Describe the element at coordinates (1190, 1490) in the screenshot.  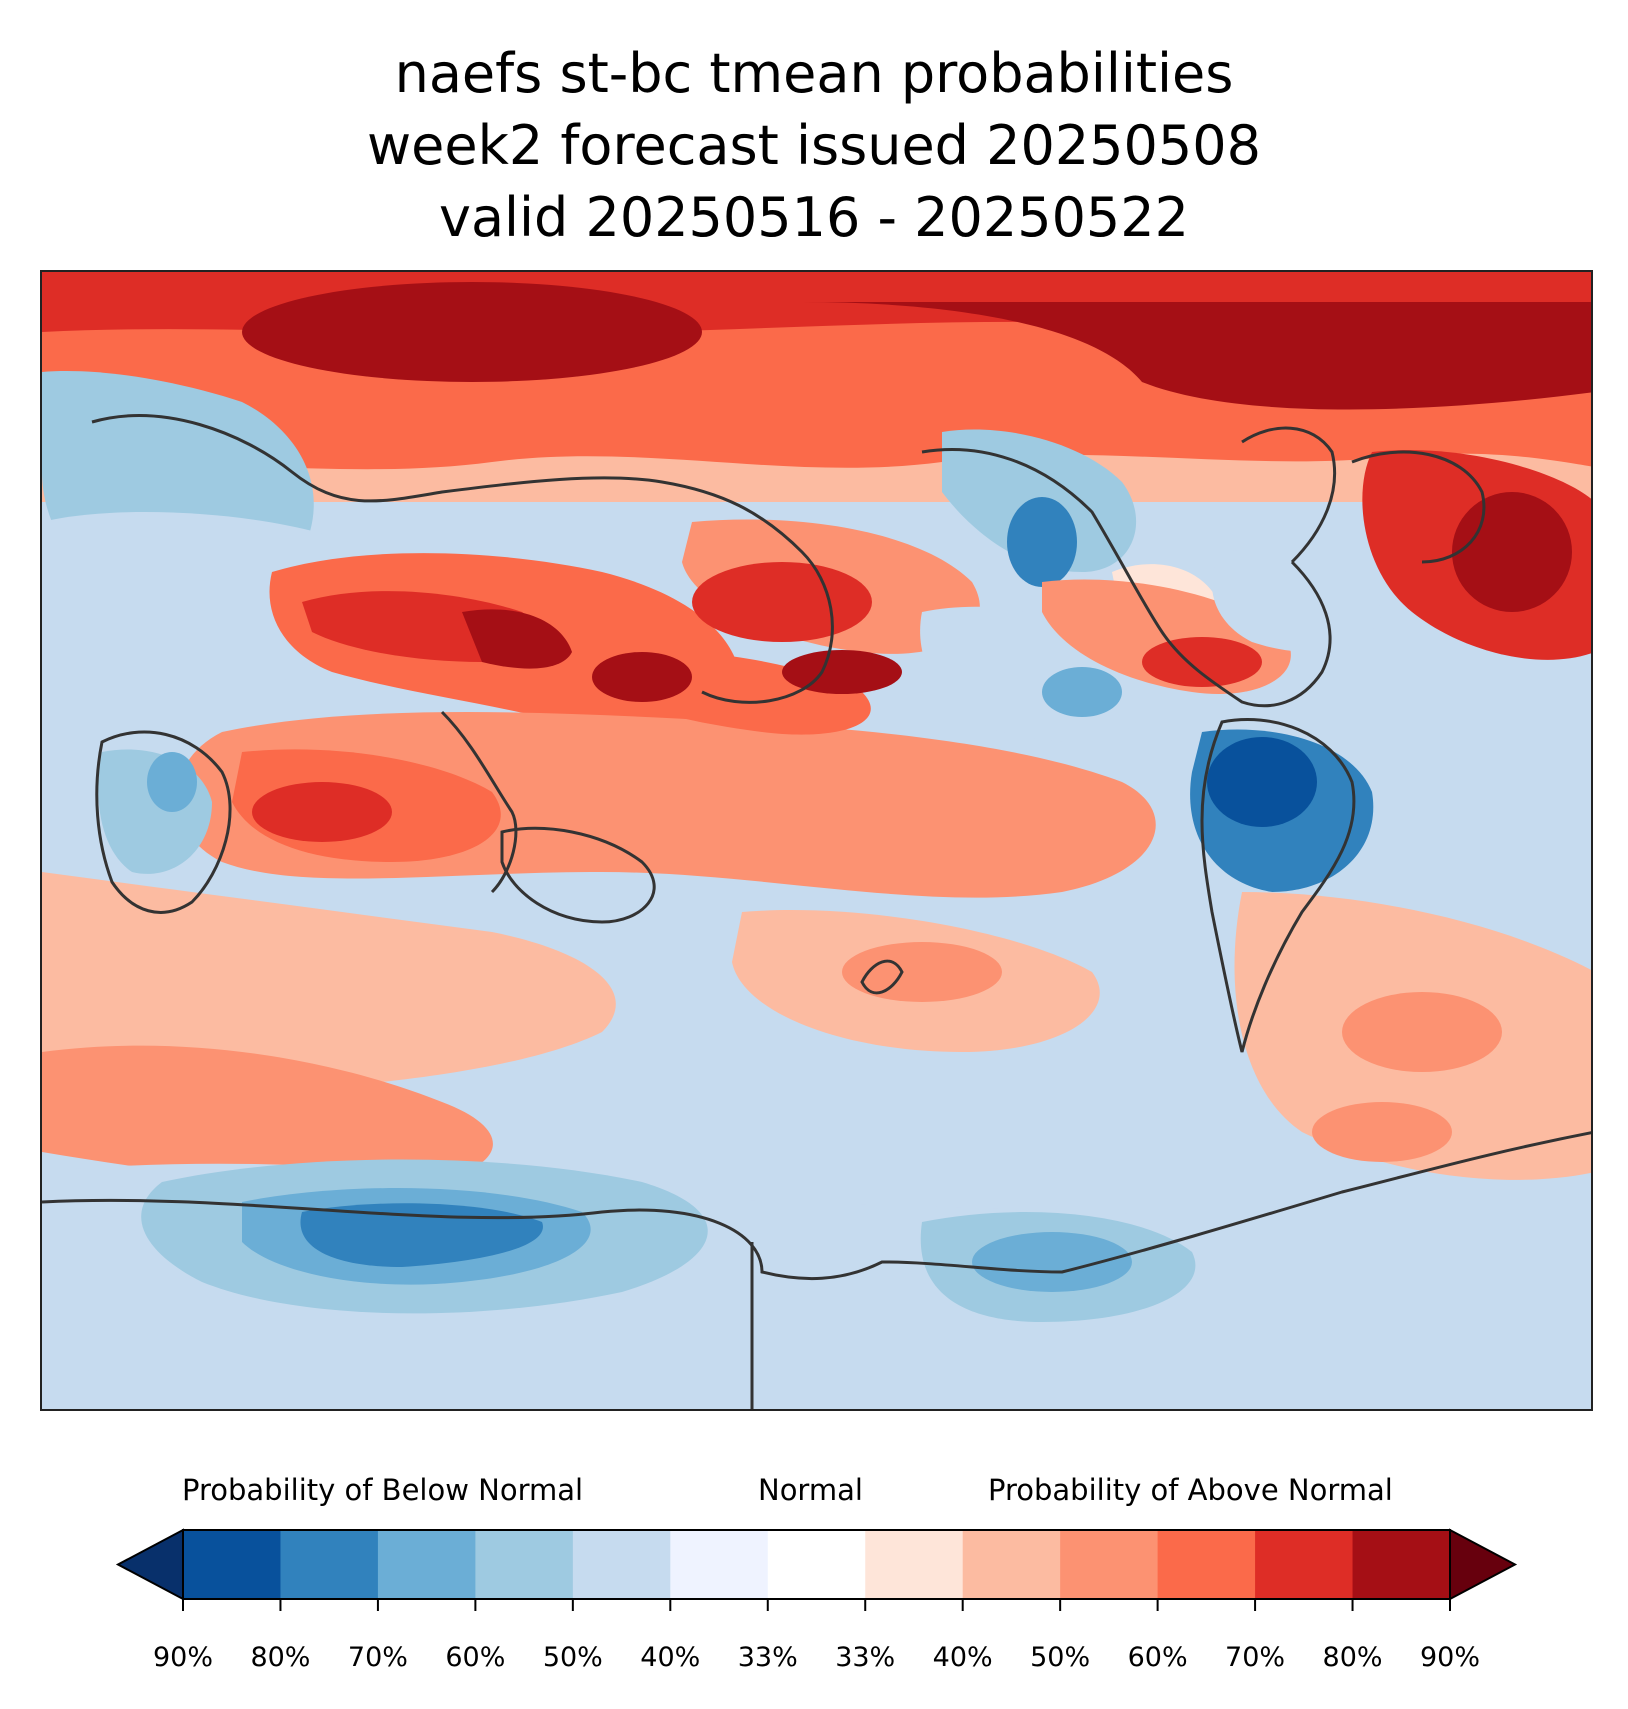
I see `above-normal-label: Probability of Above Normal` at that location.